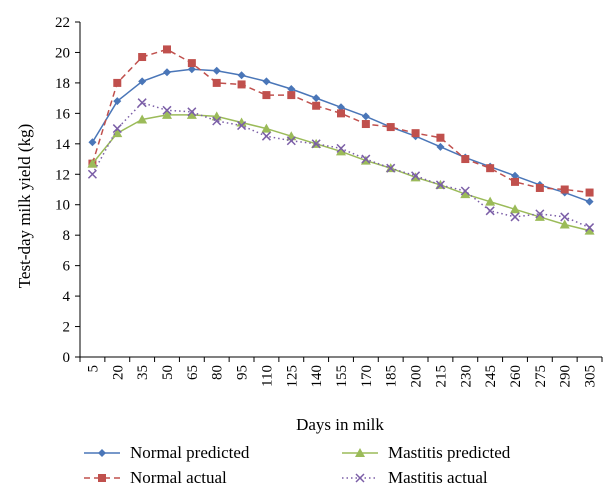  I want to click on y-tick-label: 4, so click(67, 297).